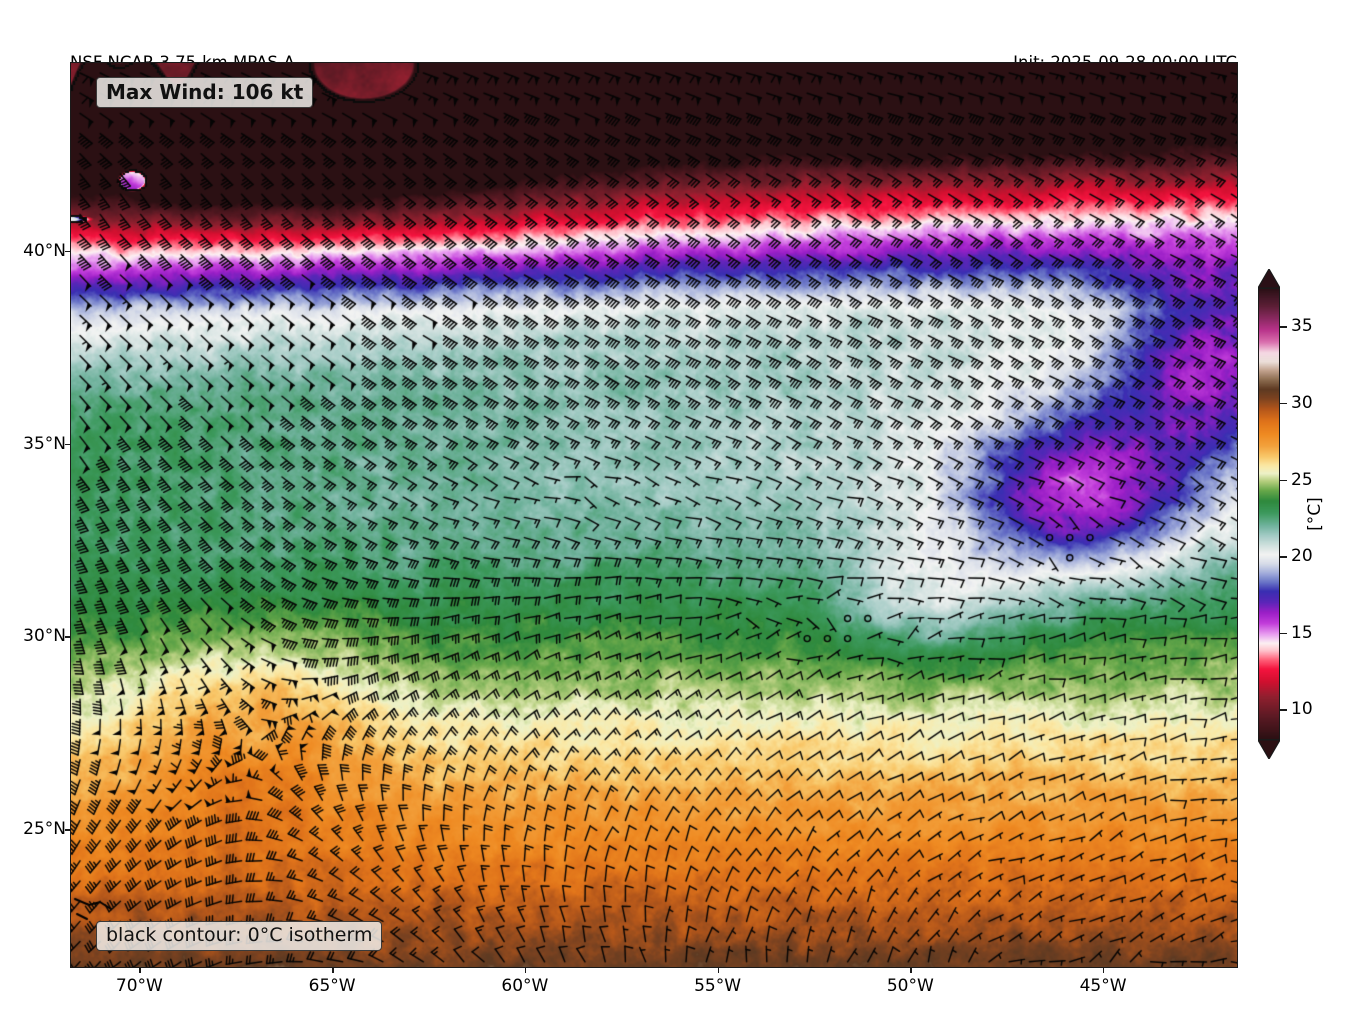 The image size is (1349, 1013). Describe the element at coordinates (1269, 278) in the screenshot. I see `colorbar-extend-max-arrow` at that location.